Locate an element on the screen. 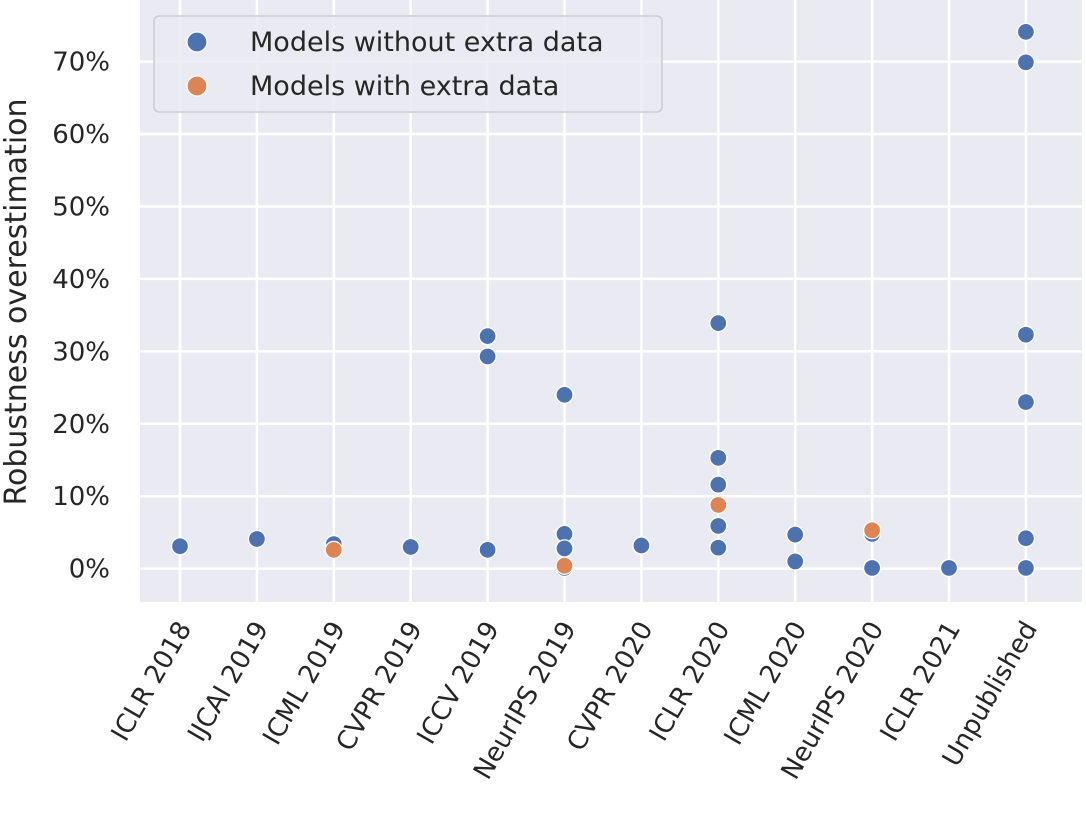  y-tick-label: 10% is located at coordinates (81, 497).